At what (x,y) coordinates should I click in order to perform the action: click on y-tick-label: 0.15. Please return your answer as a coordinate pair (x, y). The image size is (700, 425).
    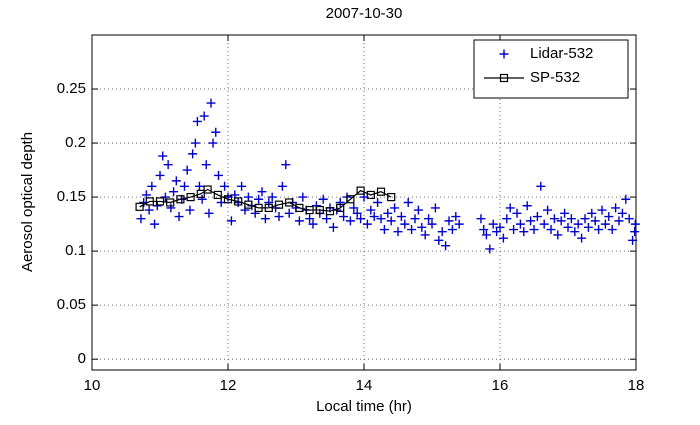
    Looking at the image, I should click on (71, 196).